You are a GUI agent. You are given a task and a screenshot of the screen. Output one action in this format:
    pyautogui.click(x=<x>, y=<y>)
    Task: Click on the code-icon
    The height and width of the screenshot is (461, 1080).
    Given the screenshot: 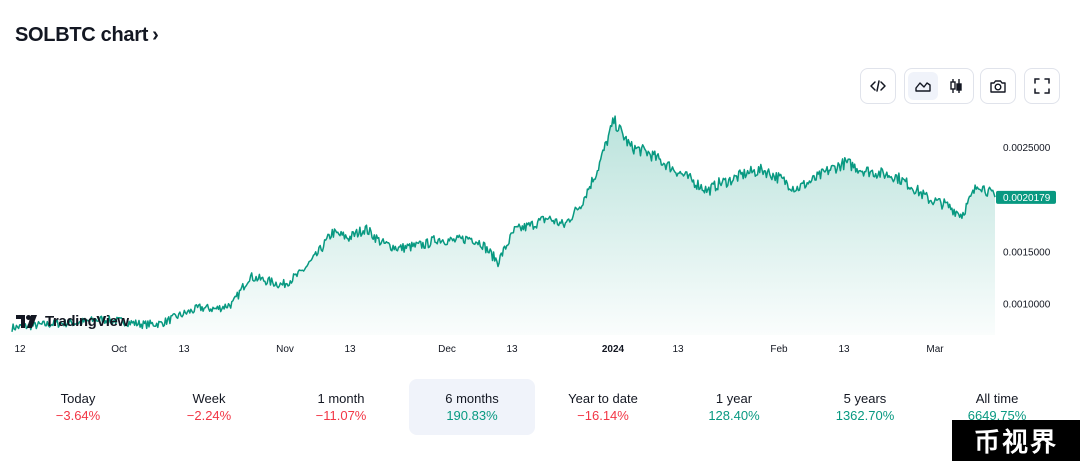 What is the action you would take?
    pyautogui.click(x=878, y=86)
    